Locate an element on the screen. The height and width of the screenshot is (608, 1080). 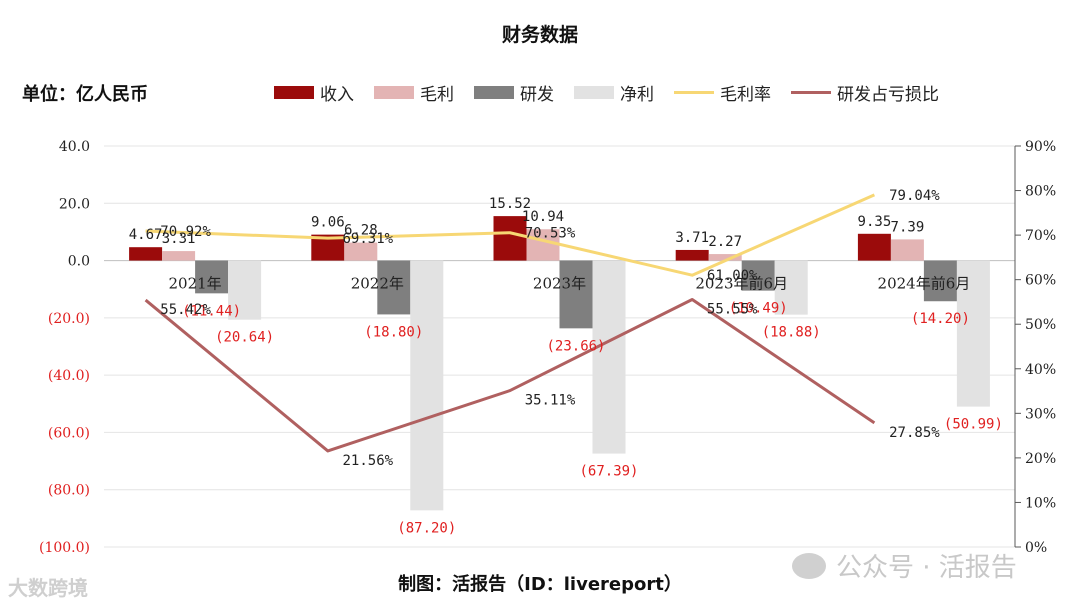
left-axis-tick-label: (20.0) is located at coordinates (69, 319).